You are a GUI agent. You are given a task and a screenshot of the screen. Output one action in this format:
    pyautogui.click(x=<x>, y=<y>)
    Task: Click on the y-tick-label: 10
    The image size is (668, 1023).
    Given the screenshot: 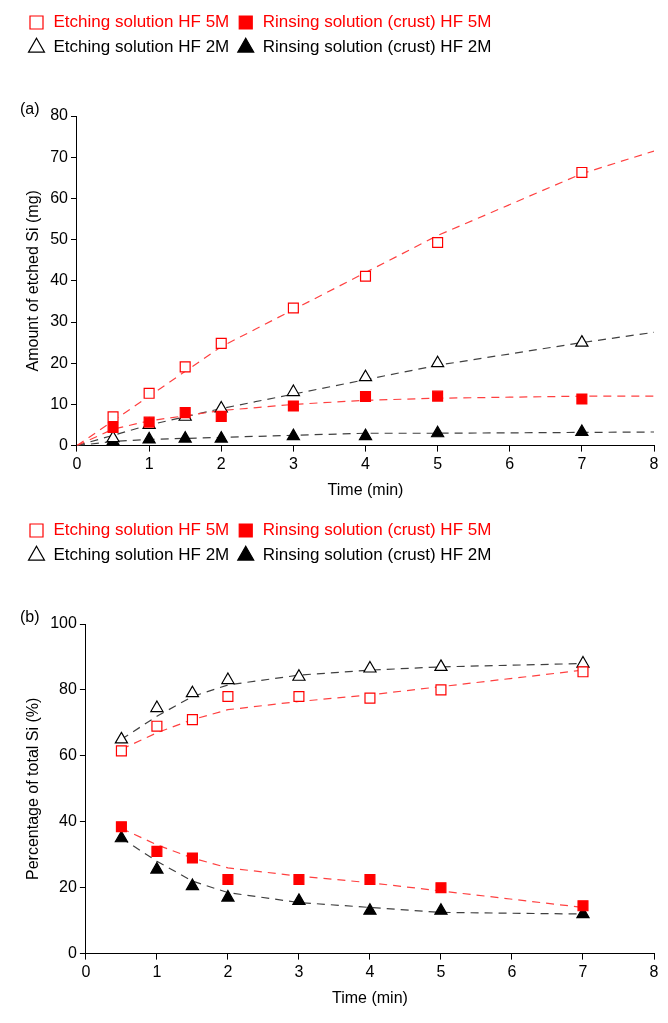 What is the action you would take?
    pyautogui.click(x=59, y=403)
    